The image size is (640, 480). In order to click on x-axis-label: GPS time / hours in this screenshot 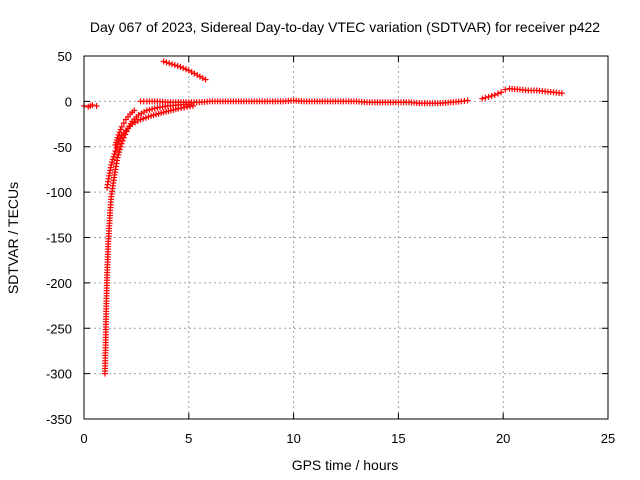, I will do `click(345, 465)`.